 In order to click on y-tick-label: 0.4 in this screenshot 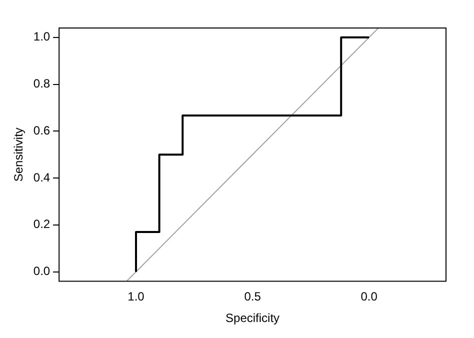, I will do `click(41, 177)`.